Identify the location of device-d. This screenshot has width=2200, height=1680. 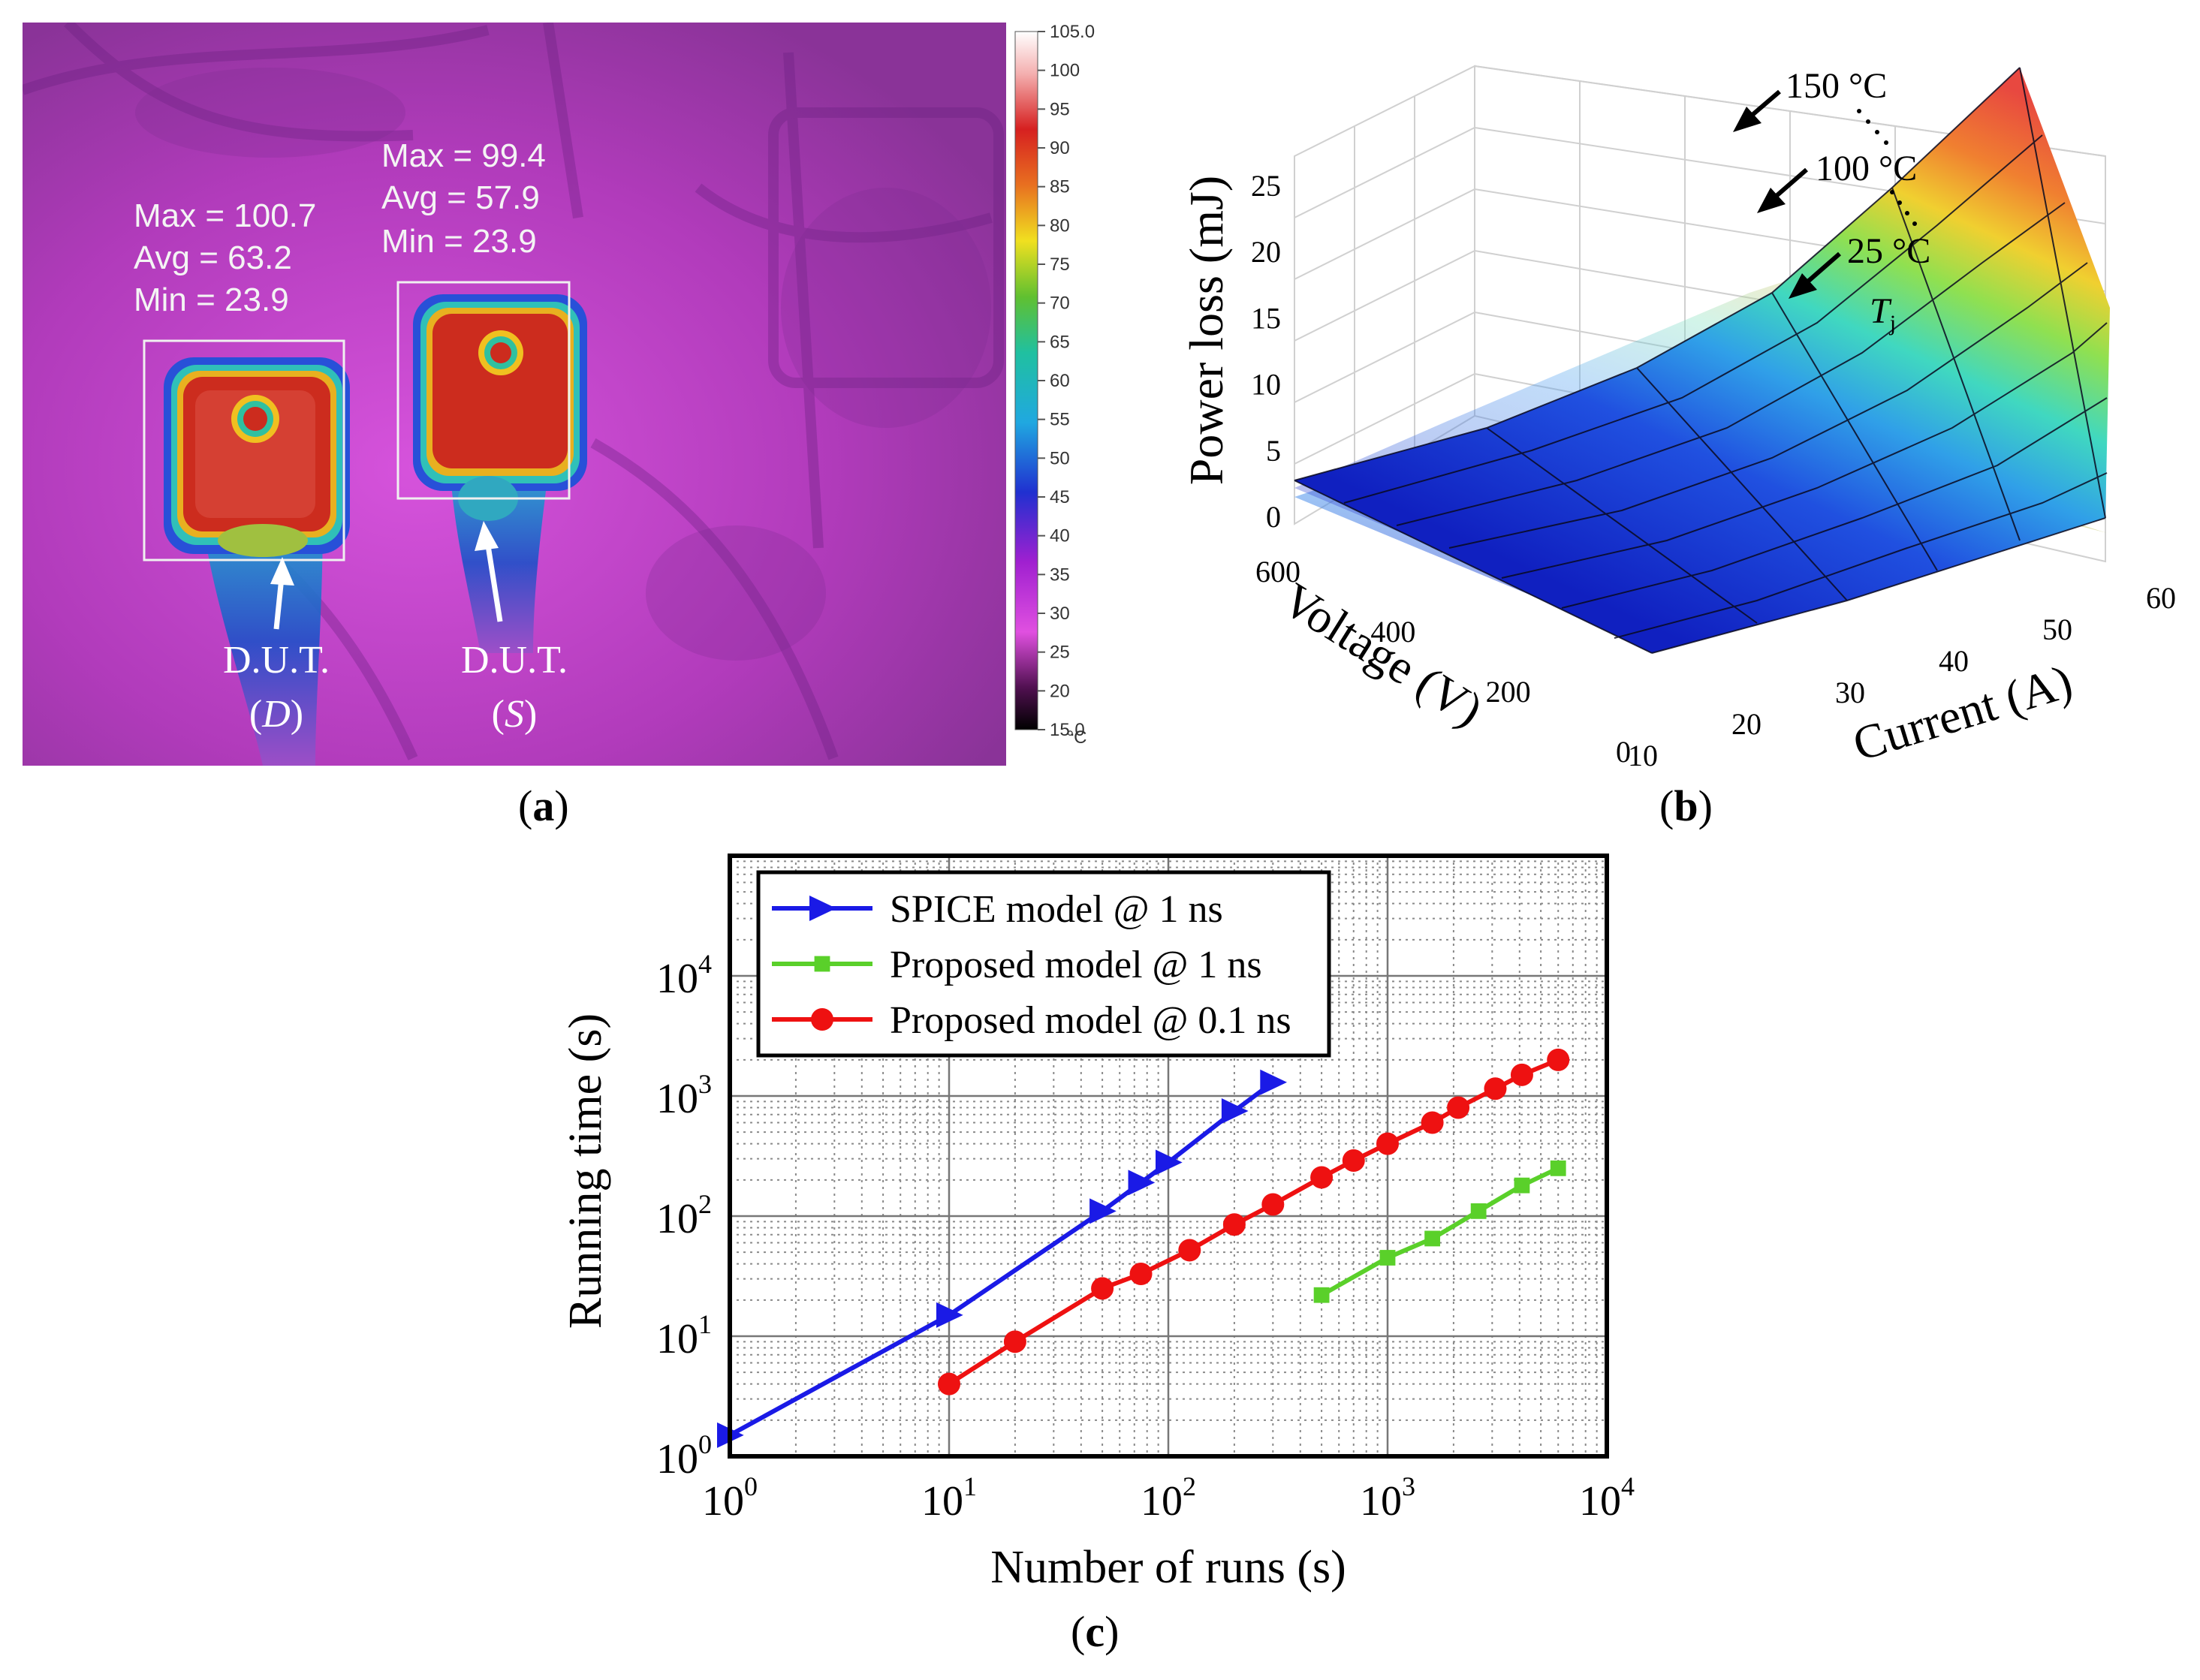
(257, 561).